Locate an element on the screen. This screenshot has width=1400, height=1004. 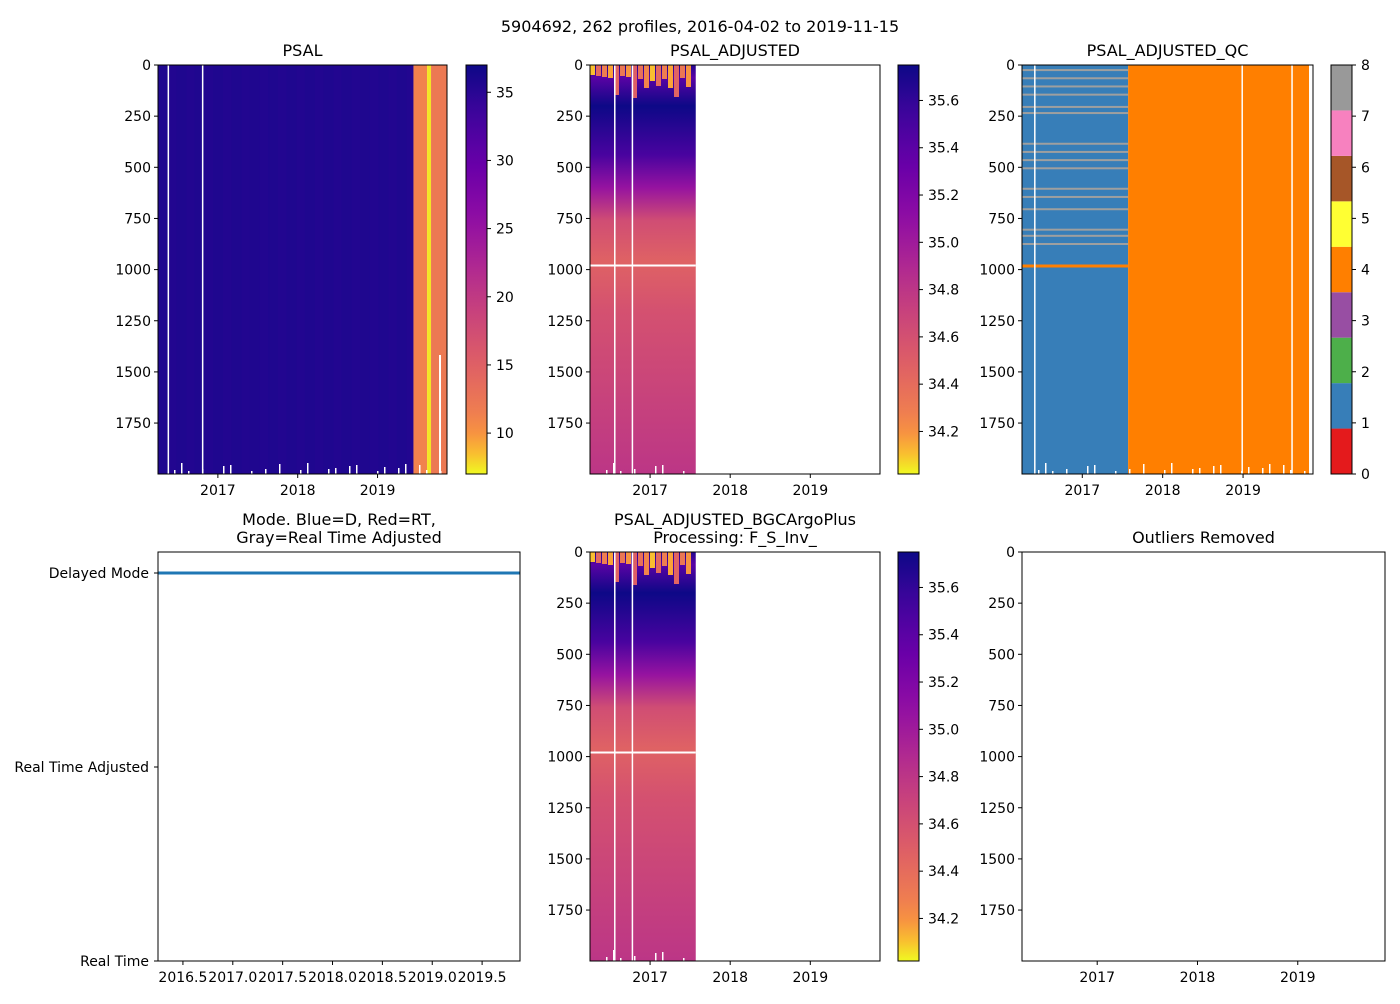
psal-adjusted-bgc-gap-line is located at coordinates (632, 756).